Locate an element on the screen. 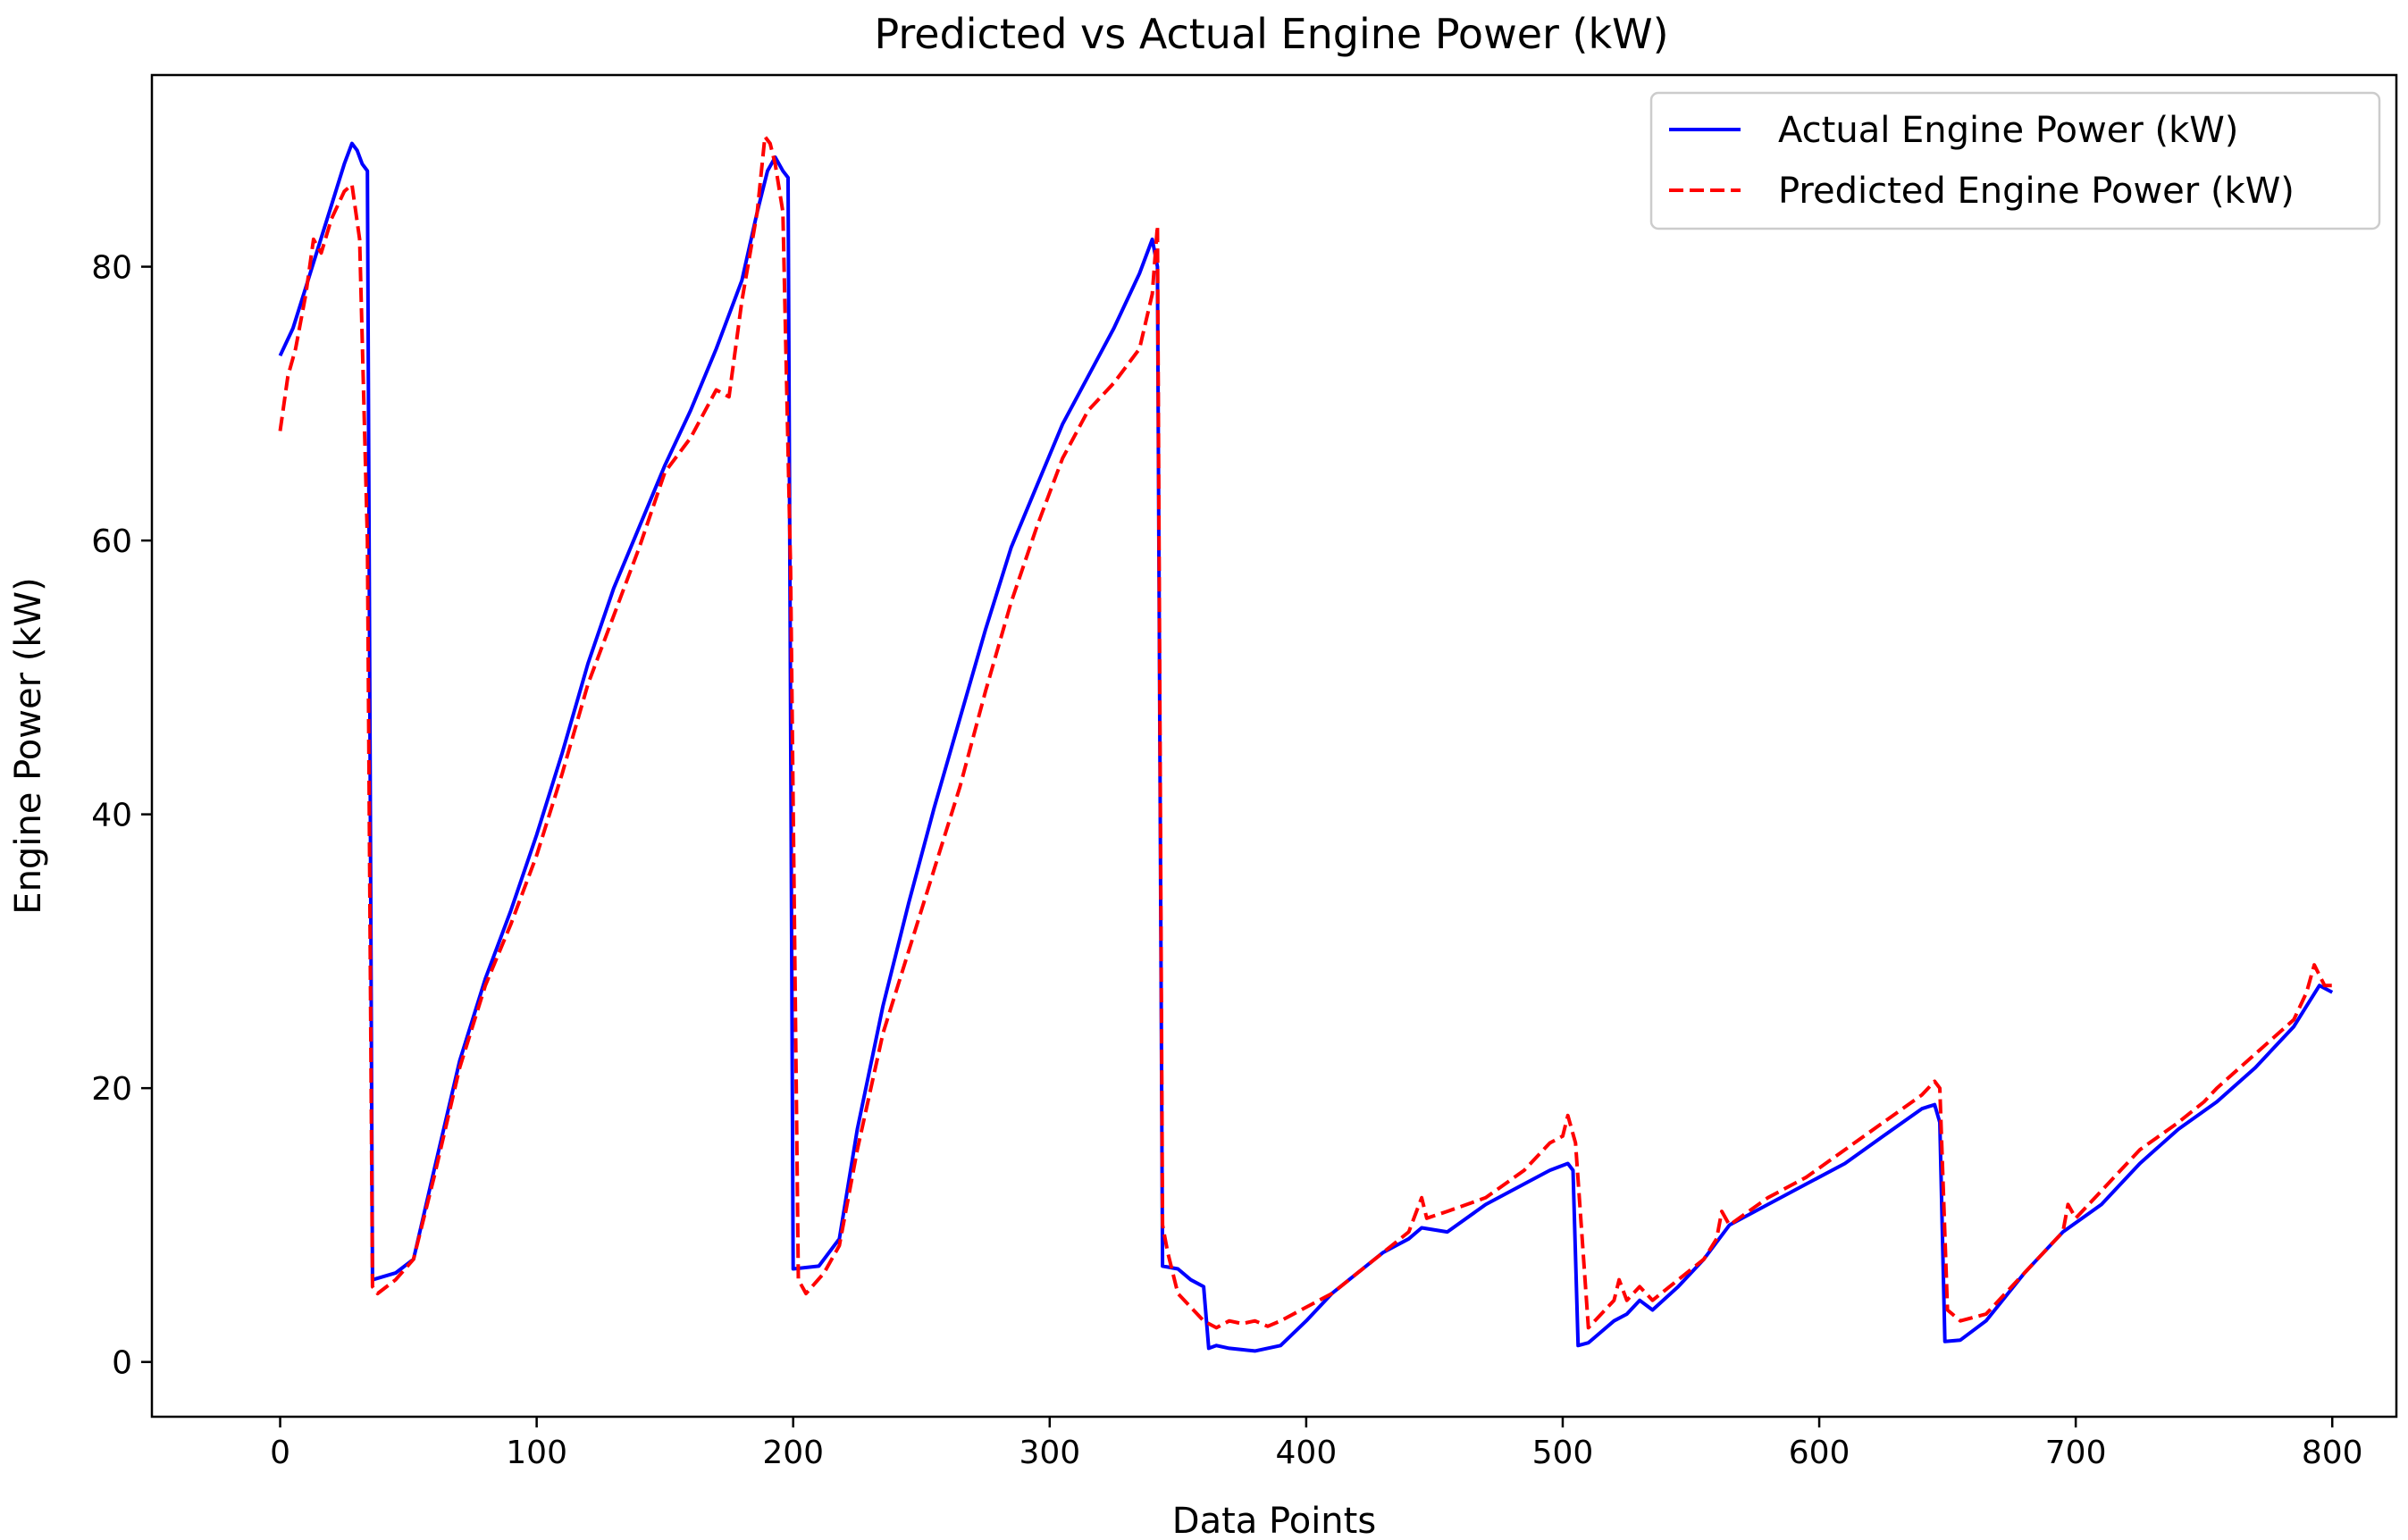  x-tick-label: 100 is located at coordinates (536, 1453).